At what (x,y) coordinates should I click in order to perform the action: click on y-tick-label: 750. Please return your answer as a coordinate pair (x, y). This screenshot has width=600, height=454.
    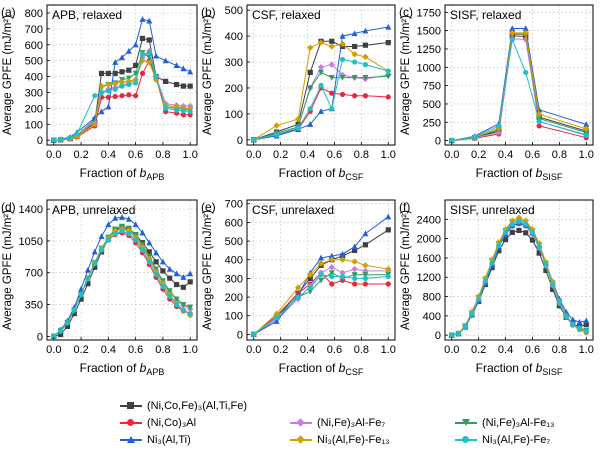
    Looking at the image, I should click on (432, 87).